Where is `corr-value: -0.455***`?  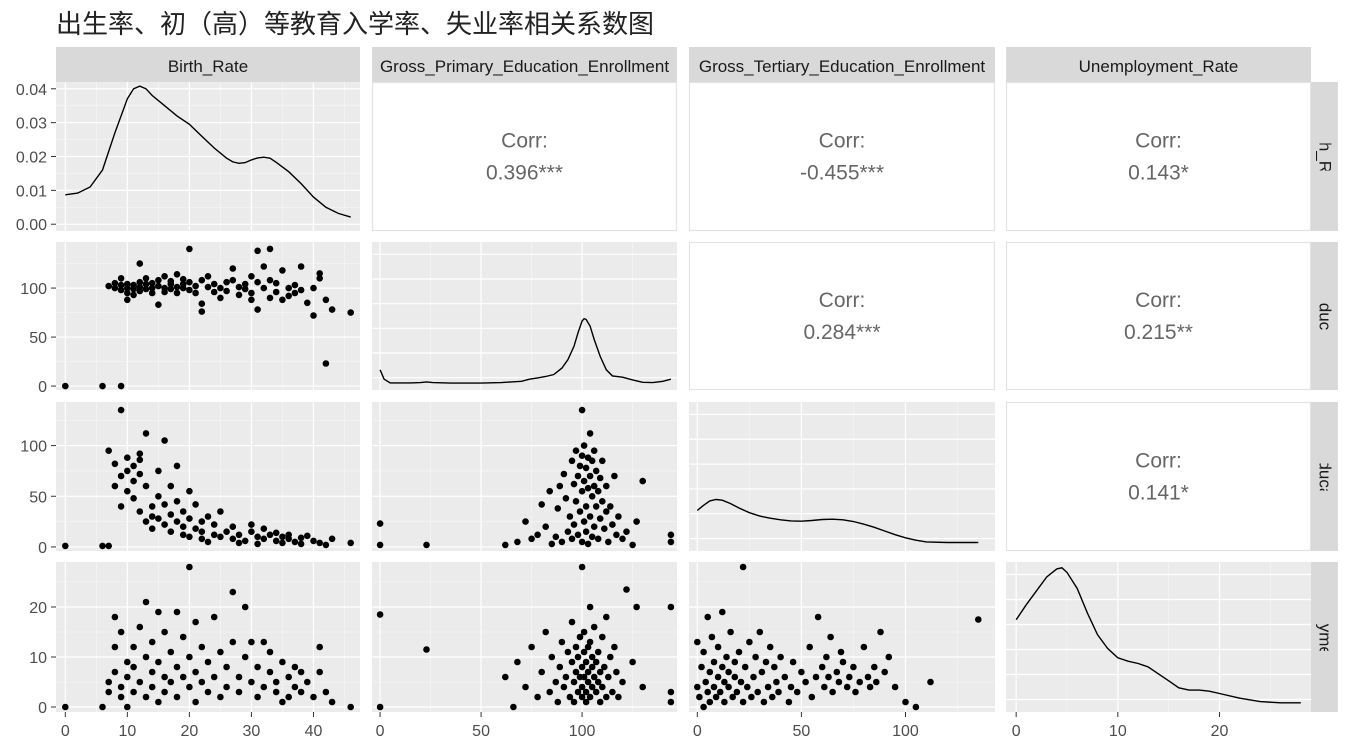 corr-value: -0.455*** is located at coordinates (842, 173).